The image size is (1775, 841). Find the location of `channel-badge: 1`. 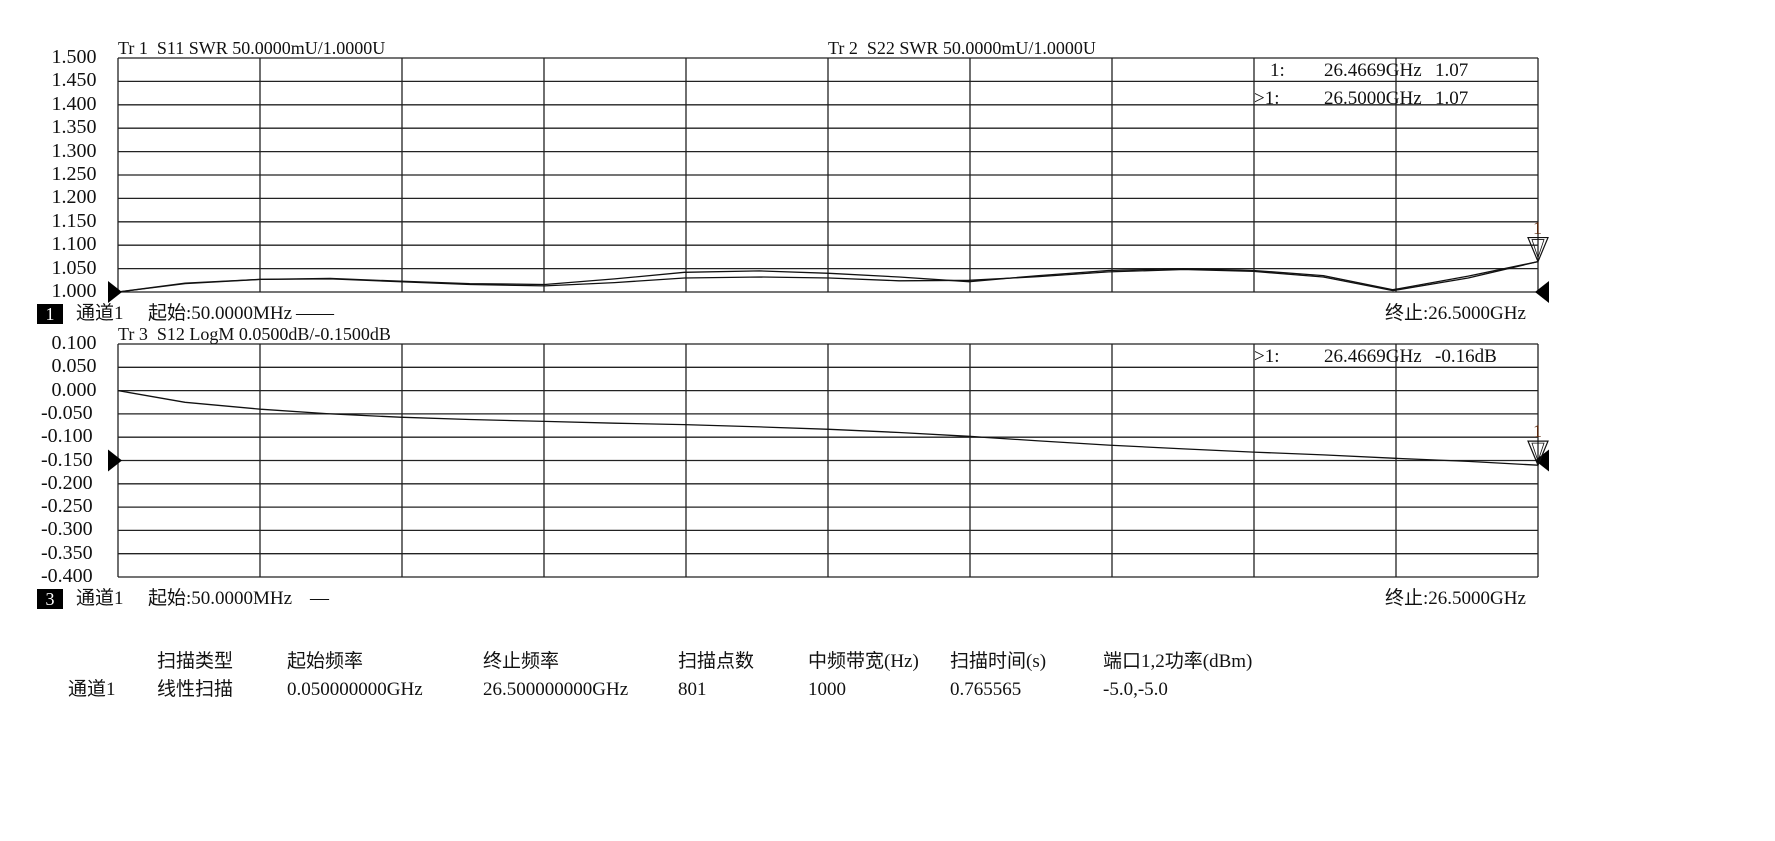

channel-badge: 1 is located at coordinates (50, 314).